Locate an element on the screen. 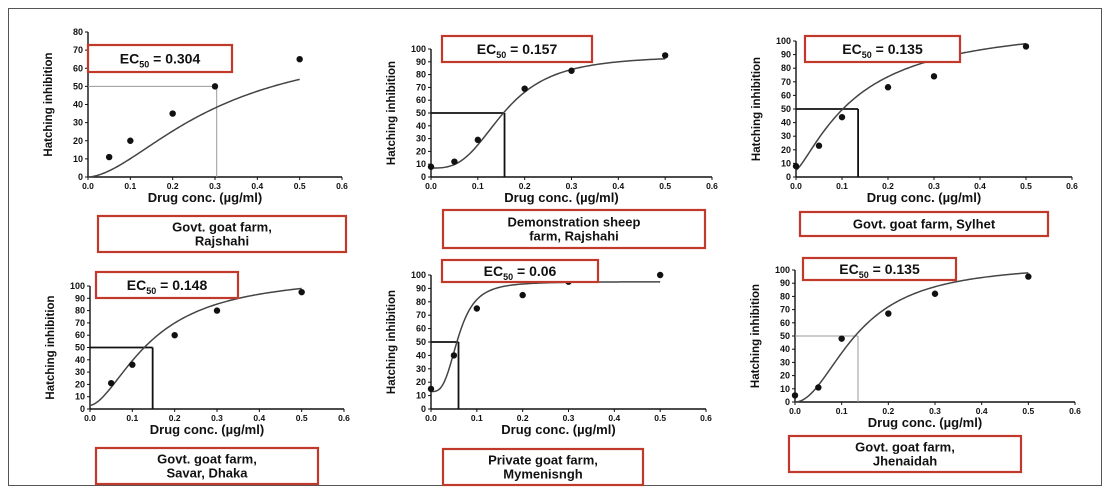 This screenshot has height=494, width=1112. farm-caption-line: Private goat farm, is located at coordinates (543, 460).